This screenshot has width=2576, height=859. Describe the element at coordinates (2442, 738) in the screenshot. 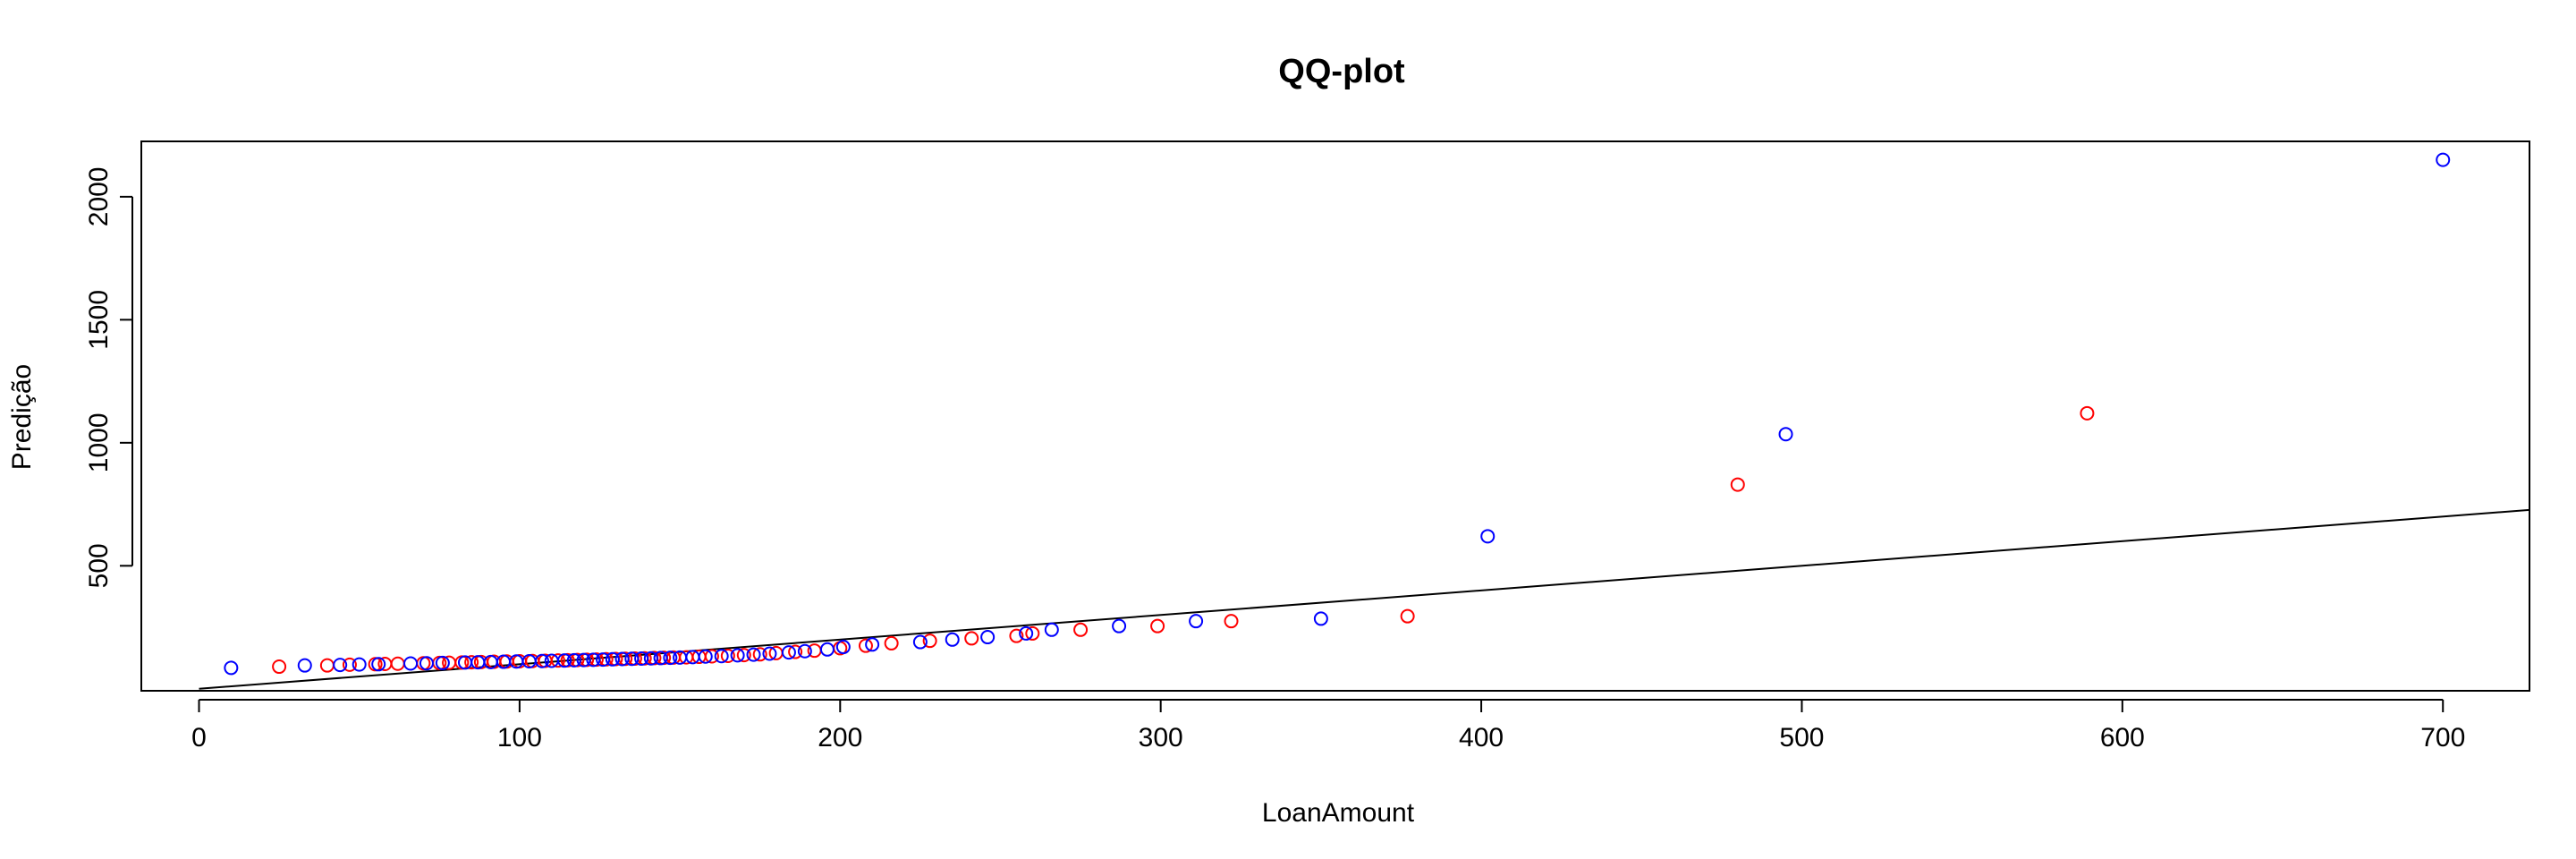

I see `x-tick-label: 700` at that location.